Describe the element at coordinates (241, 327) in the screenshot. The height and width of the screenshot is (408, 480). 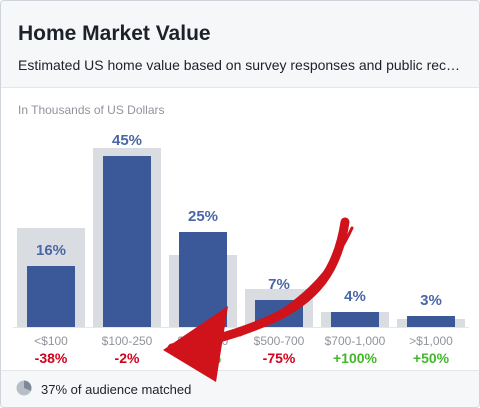
I see `chart-baseline` at that location.